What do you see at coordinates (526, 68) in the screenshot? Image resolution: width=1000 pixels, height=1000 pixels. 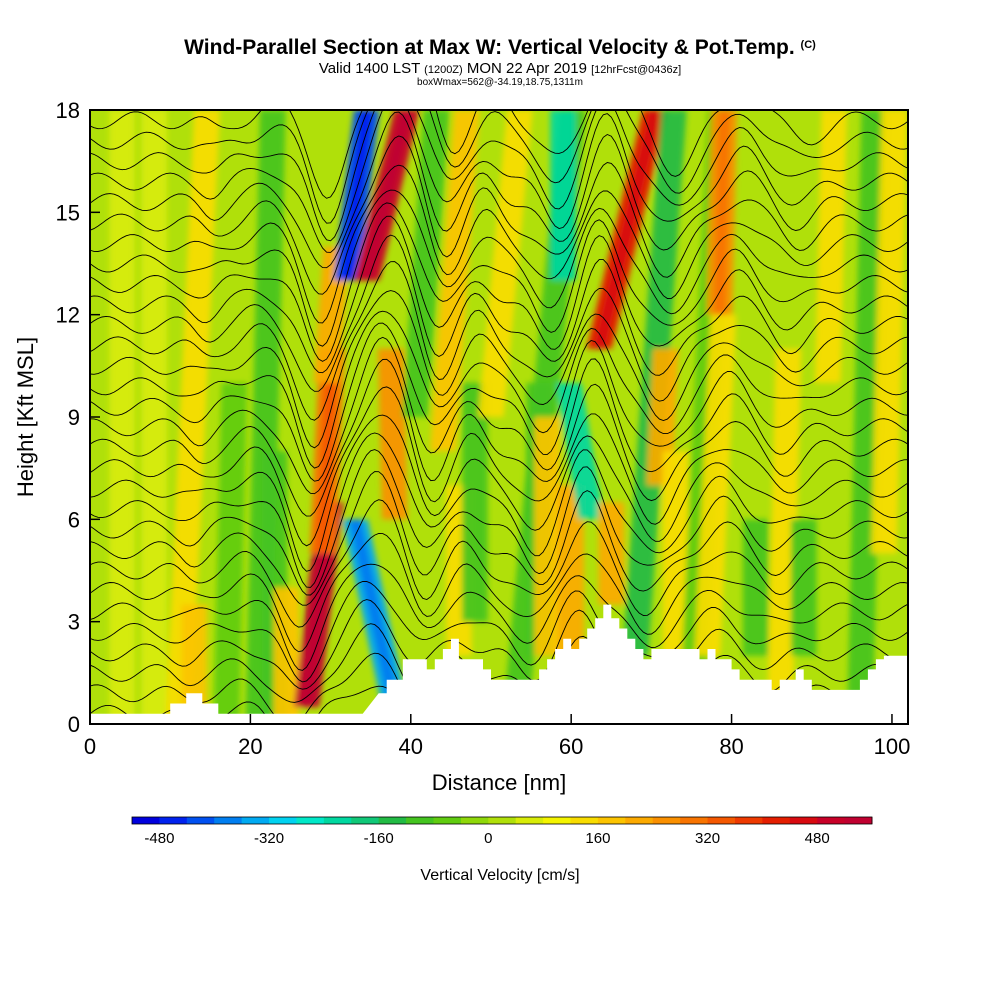 I see `subtitle-date: MON 22 Apr 2019` at bounding box center [526, 68].